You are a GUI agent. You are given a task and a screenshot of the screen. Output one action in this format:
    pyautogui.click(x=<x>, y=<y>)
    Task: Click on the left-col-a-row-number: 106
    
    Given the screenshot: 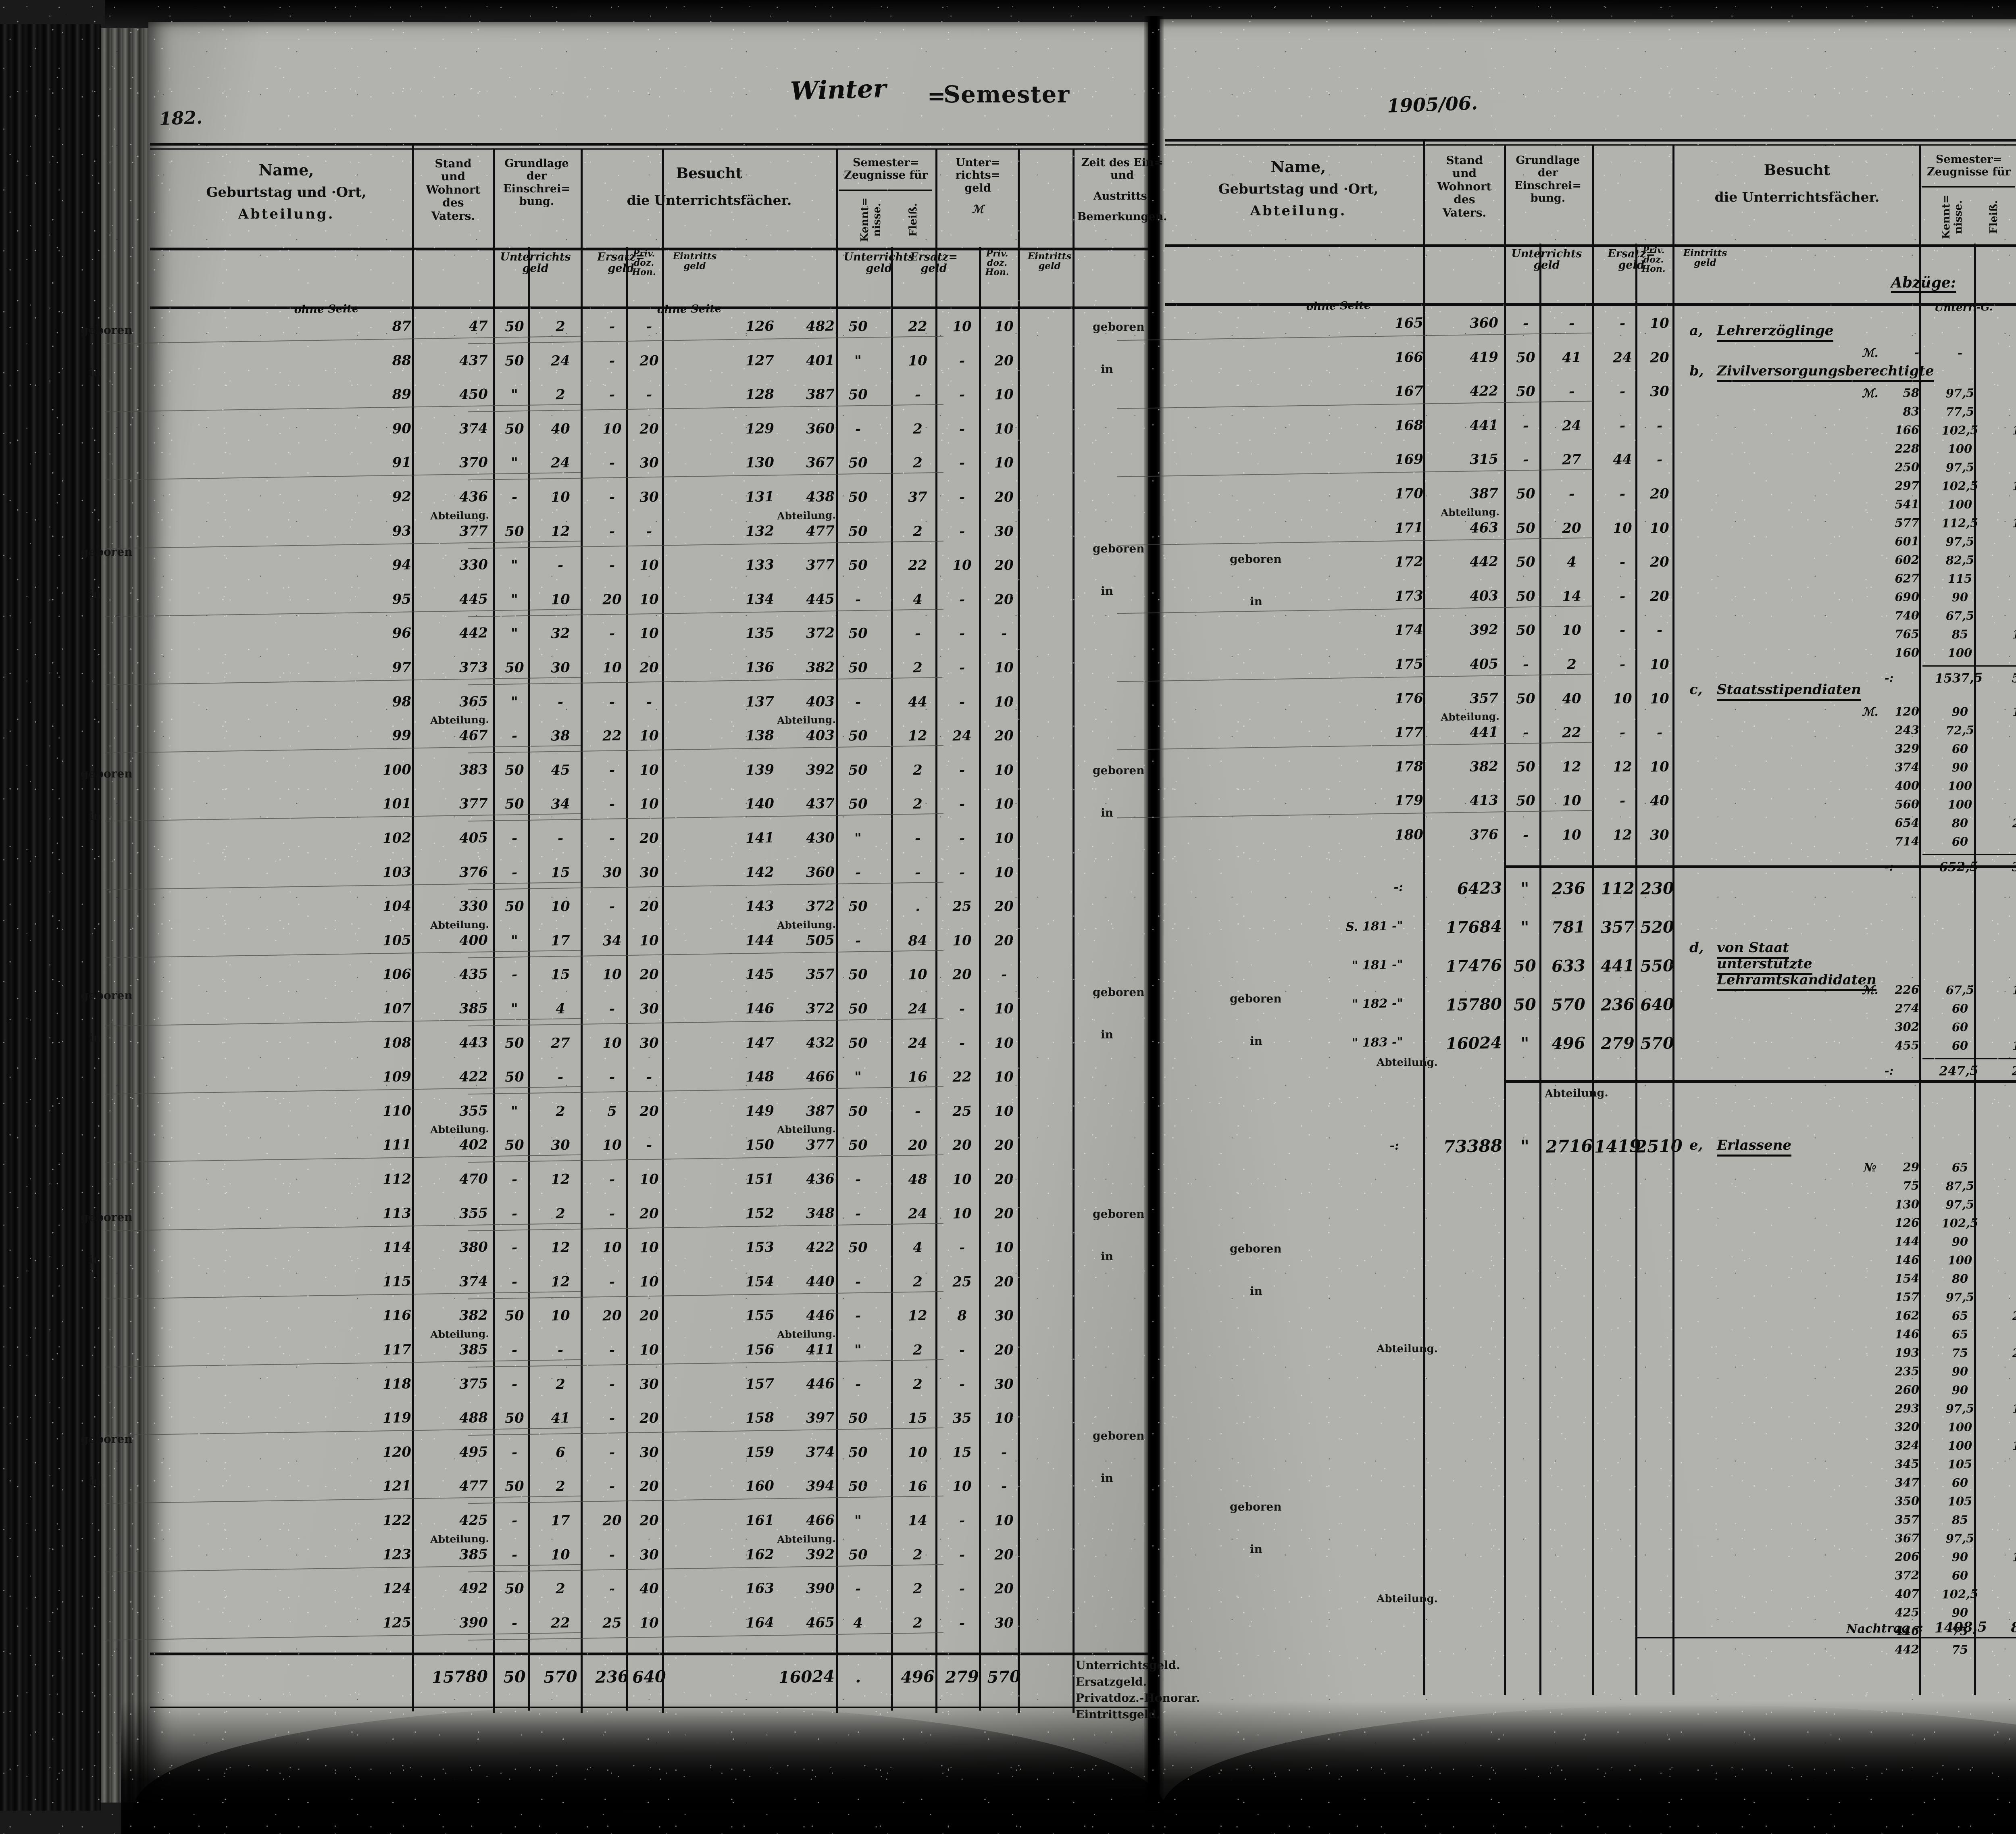 What is the action you would take?
    pyautogui.click(x=397, y=975)
    